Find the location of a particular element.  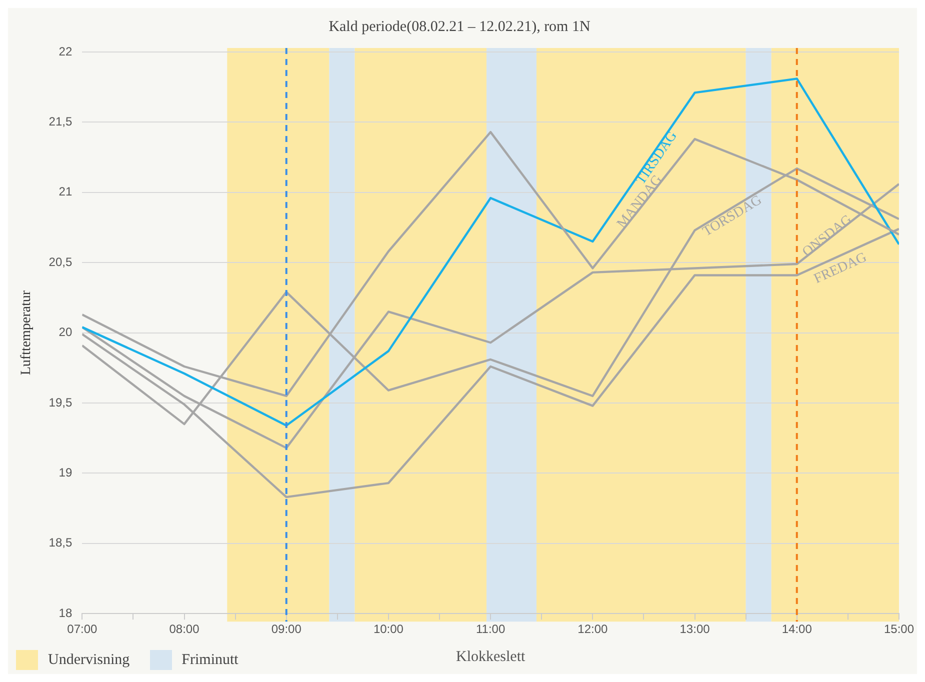

chart-title: Kald periode(08.02.21 – 12.02.21), rom 1N is located at coordinates (459, 26).